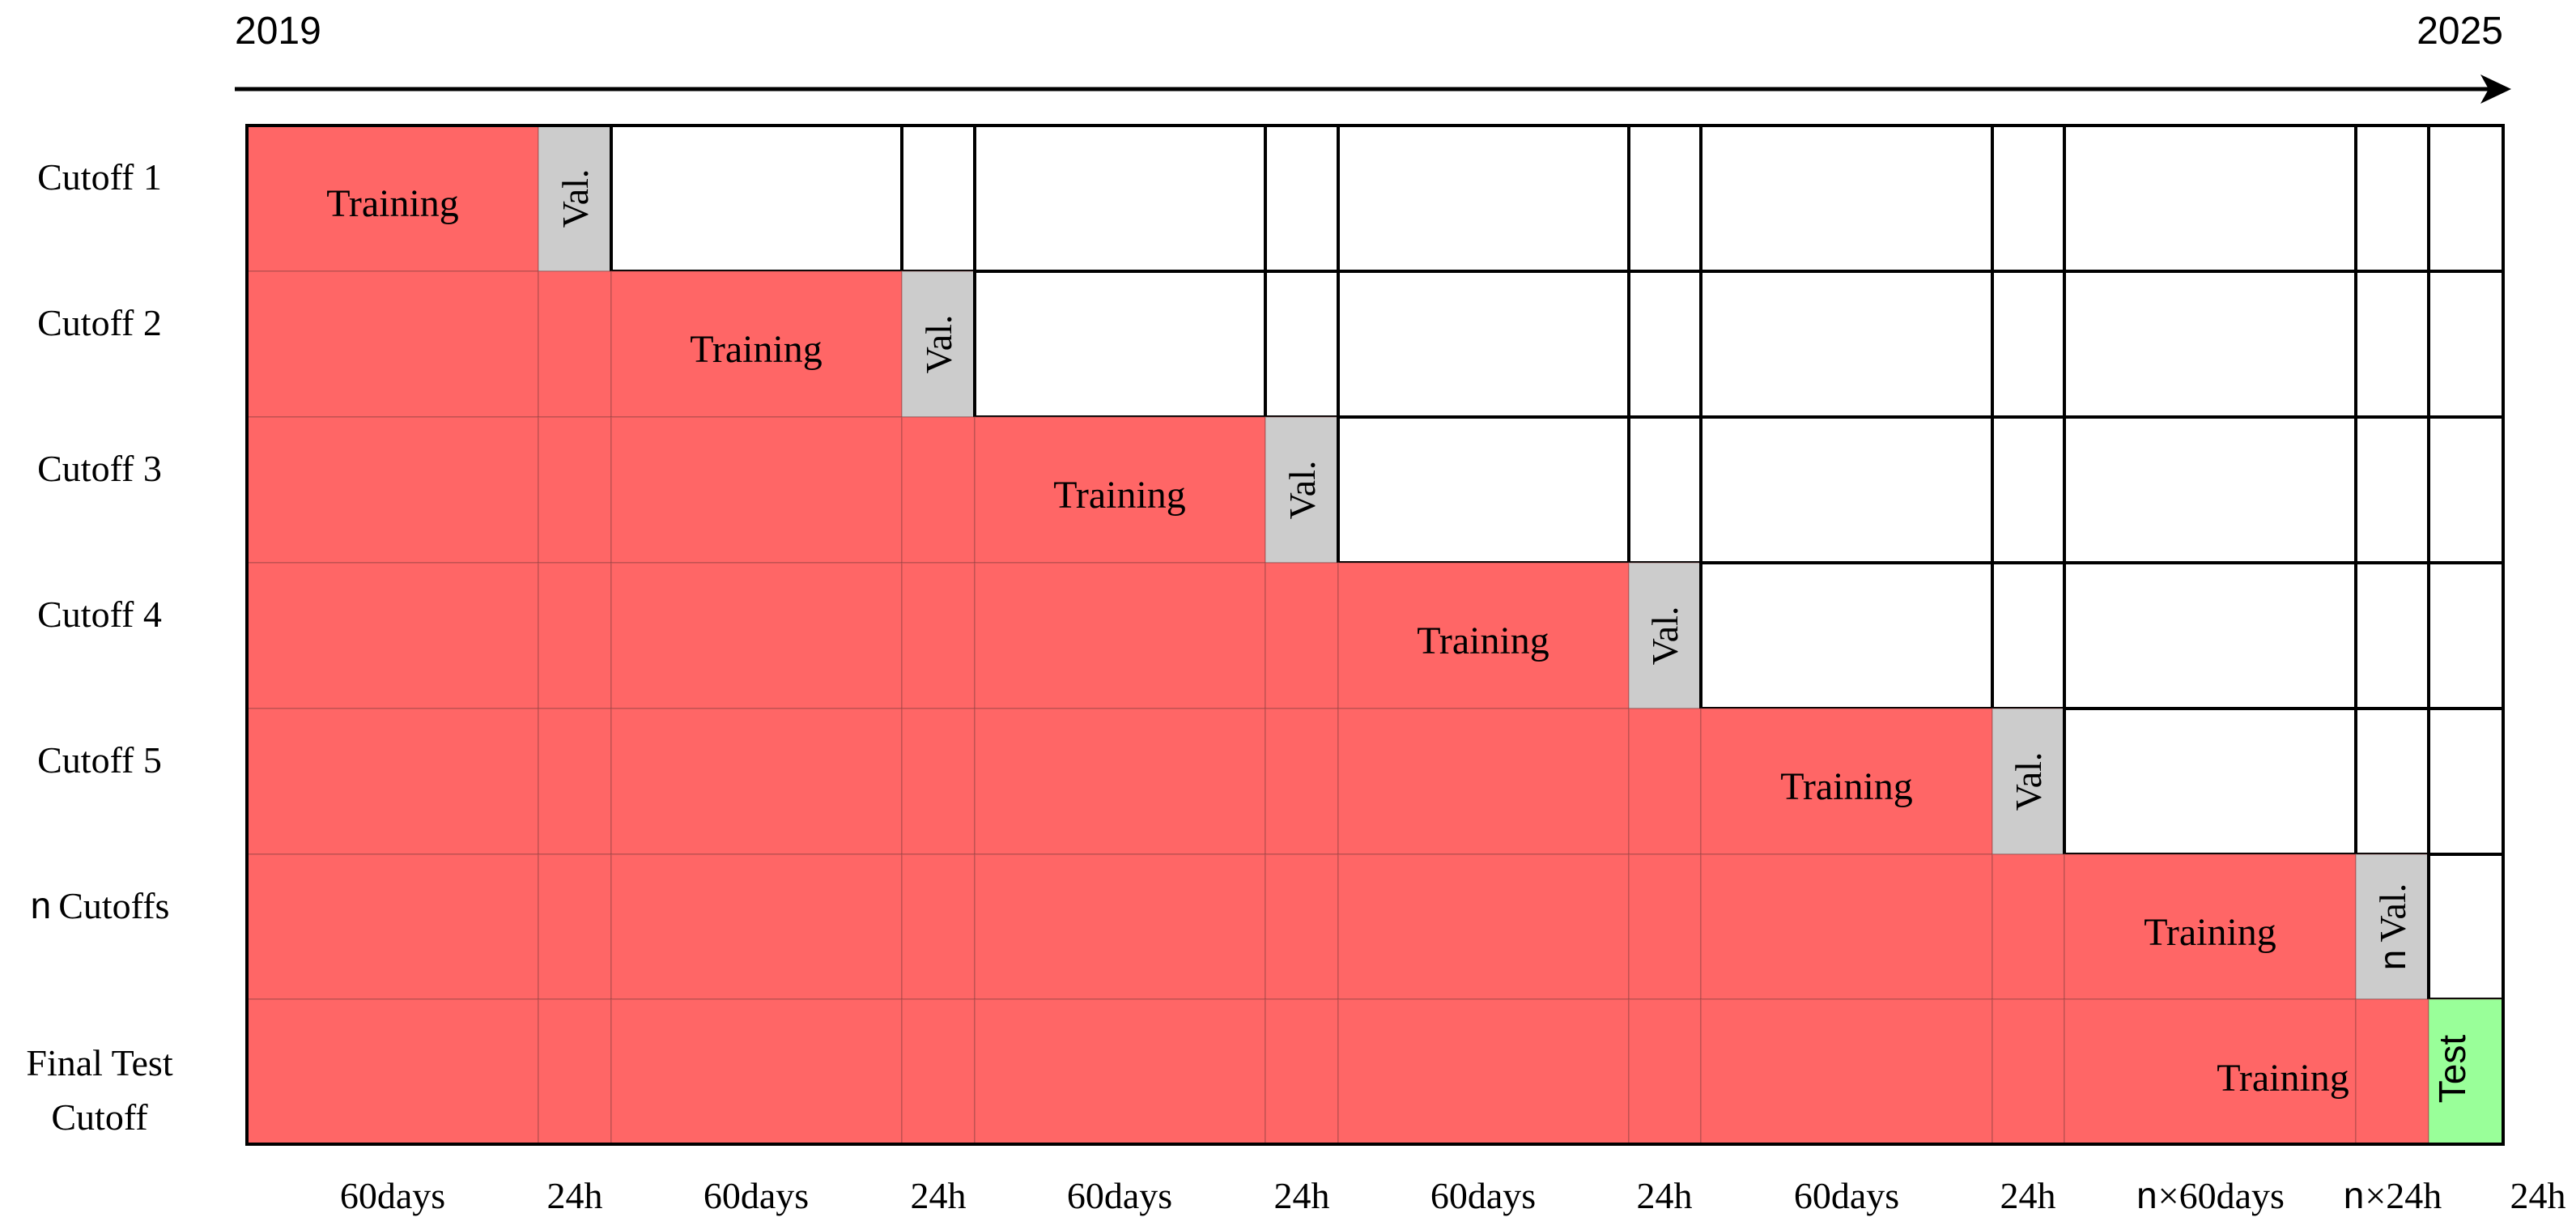 The image size is (2576, 1230). What do you see at coordinates (2355, 1198) in the screenshot?
I see `column-label-n-prefix: n` at bounding box center [2355, 1198].